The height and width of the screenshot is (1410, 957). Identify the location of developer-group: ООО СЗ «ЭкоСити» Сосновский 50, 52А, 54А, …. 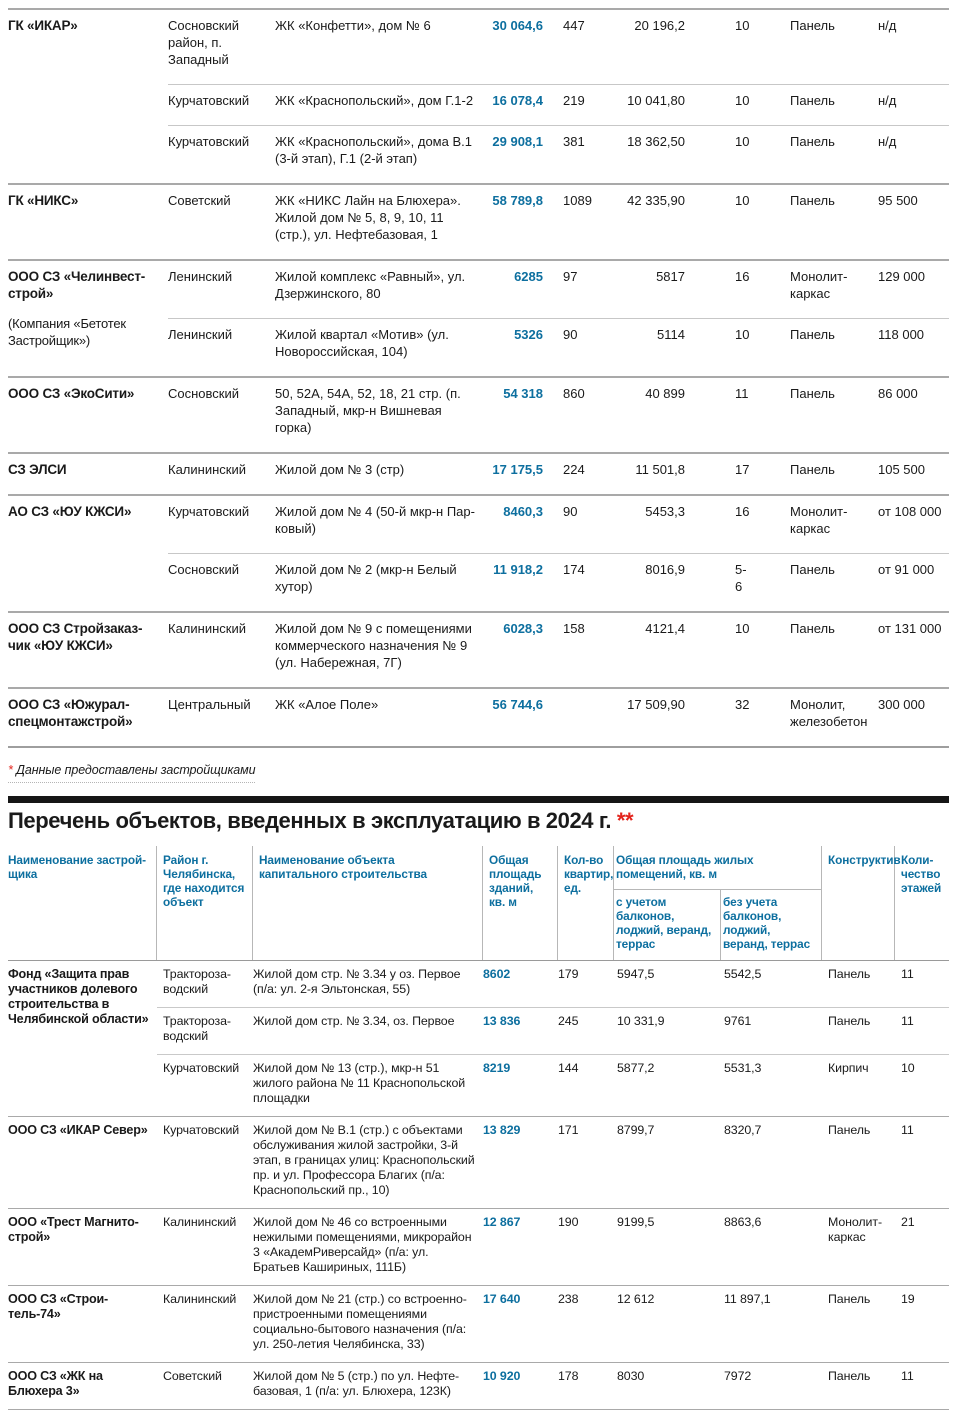
(478, 414).